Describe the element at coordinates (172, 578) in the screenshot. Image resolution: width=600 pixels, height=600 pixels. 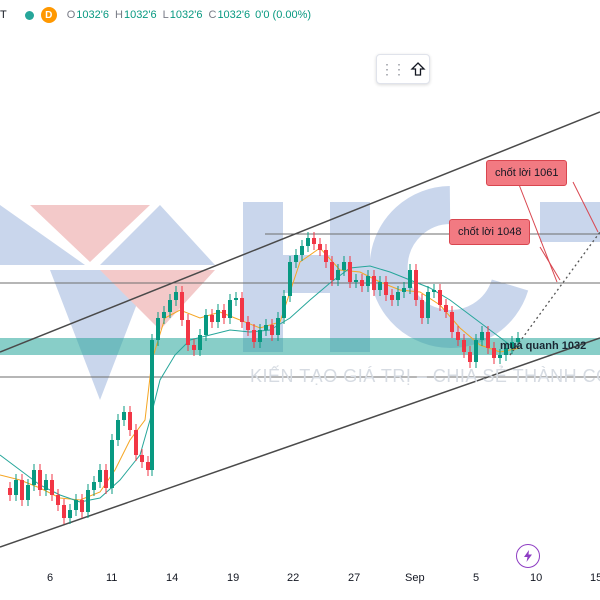
I see `x-axis-tick: 14` at that location.